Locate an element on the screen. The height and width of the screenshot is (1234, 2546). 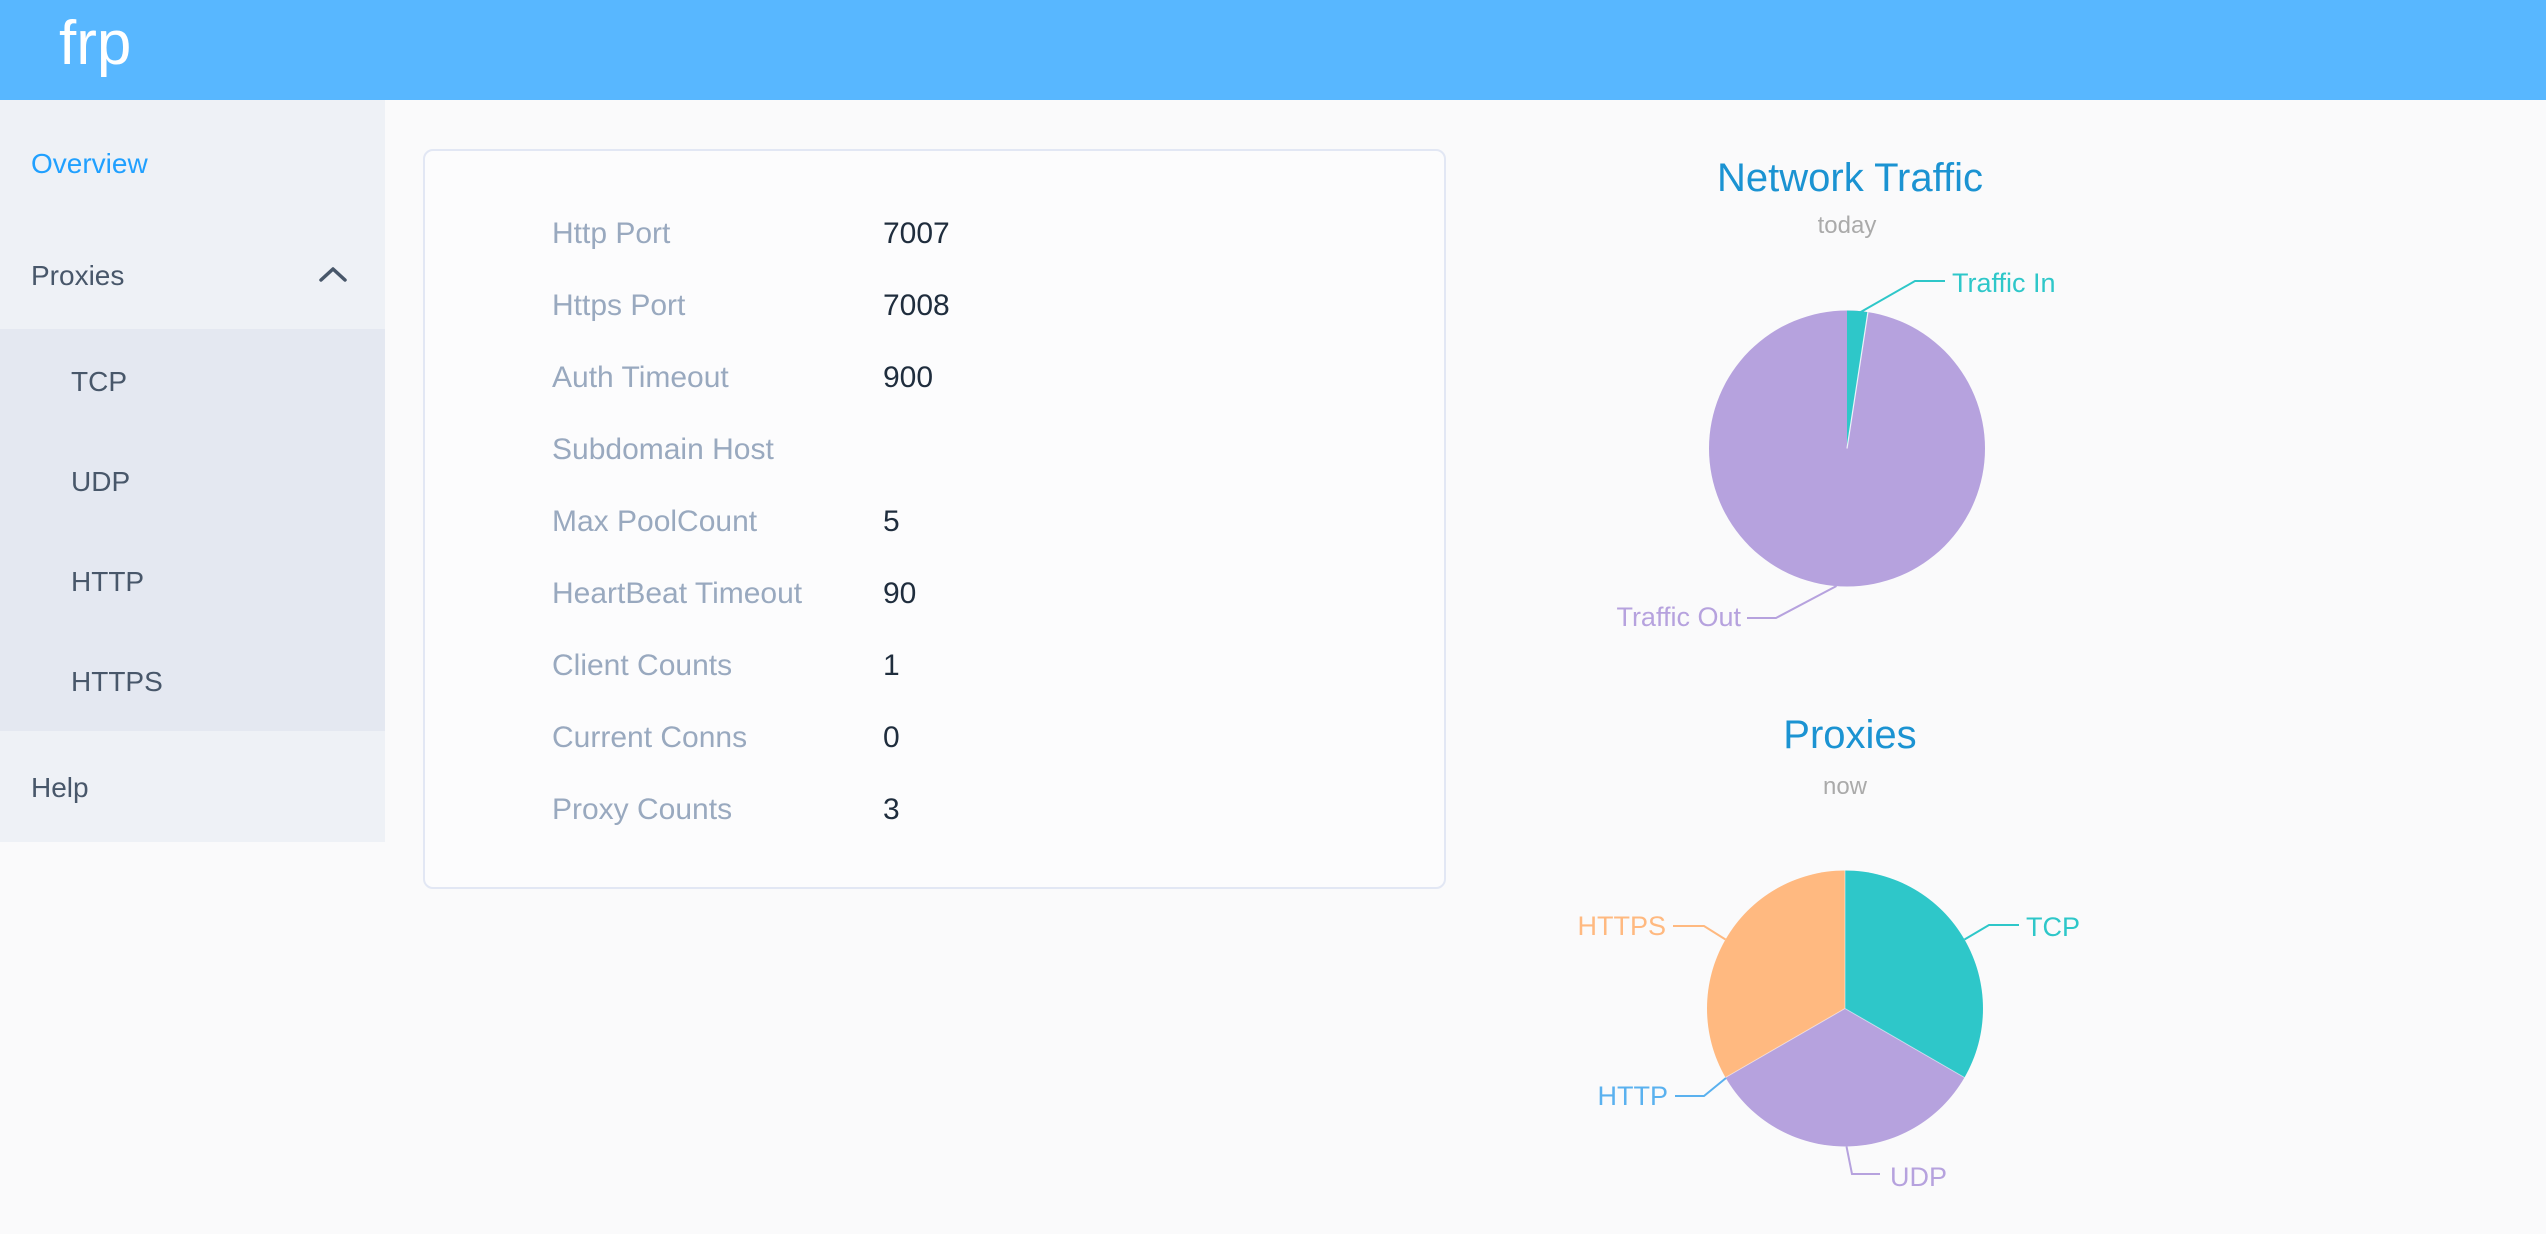
svg-text: Traffic In is located at coordinates (2004, 283).